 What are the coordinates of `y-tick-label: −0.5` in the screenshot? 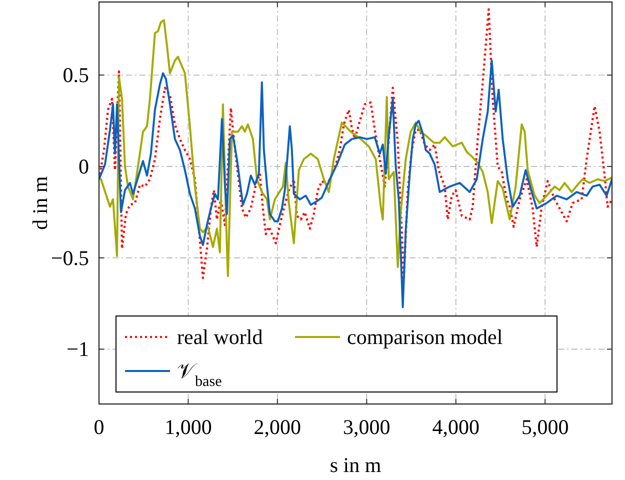 It's located at (69, 258).